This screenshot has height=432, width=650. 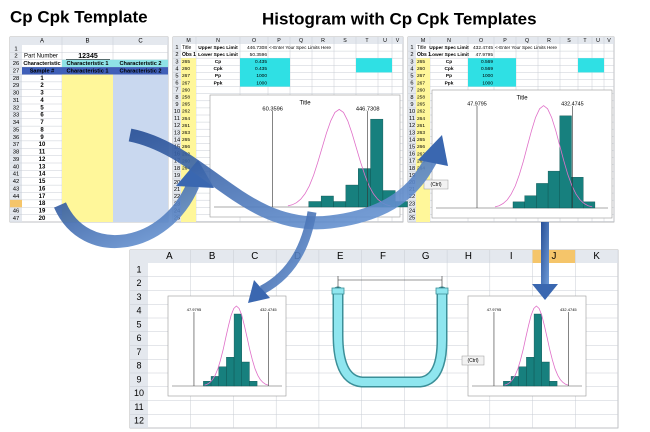 What do you see at coordinates (449, 83) in the screenshot?
I see `cell-text: Ppk` at bounding box center [449, 83].